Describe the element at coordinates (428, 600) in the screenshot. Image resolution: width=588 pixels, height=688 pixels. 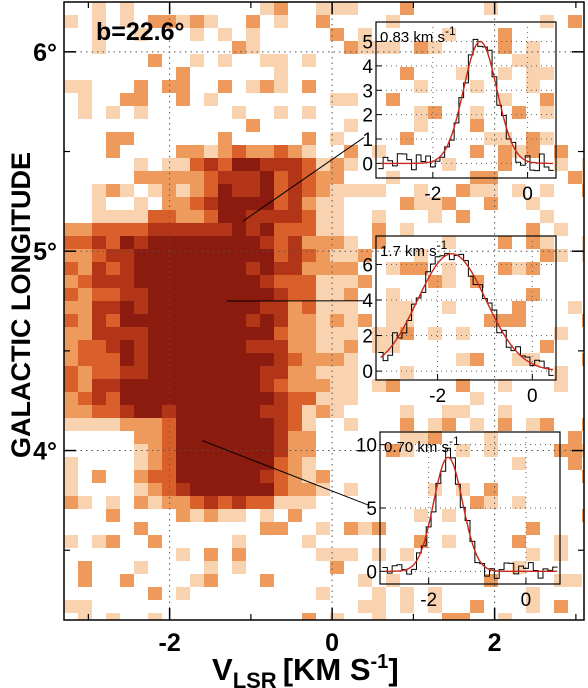
I see `inset-x-tick-label: -2` at that location.